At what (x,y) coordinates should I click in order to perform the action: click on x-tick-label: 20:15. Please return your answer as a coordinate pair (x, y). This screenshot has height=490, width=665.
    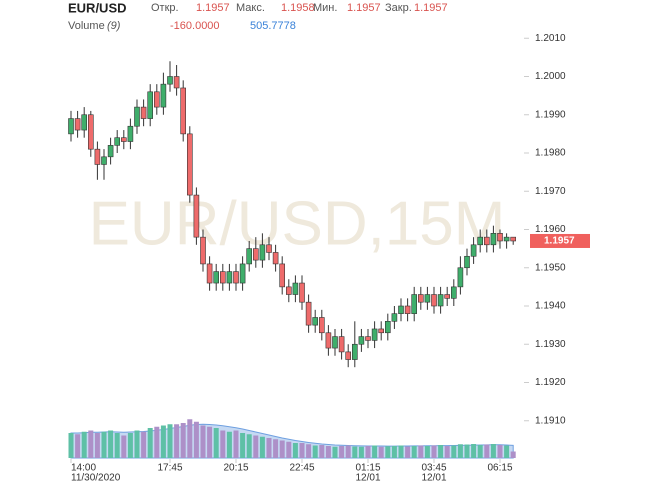
    Looking at the image, I should click on (235, 468).